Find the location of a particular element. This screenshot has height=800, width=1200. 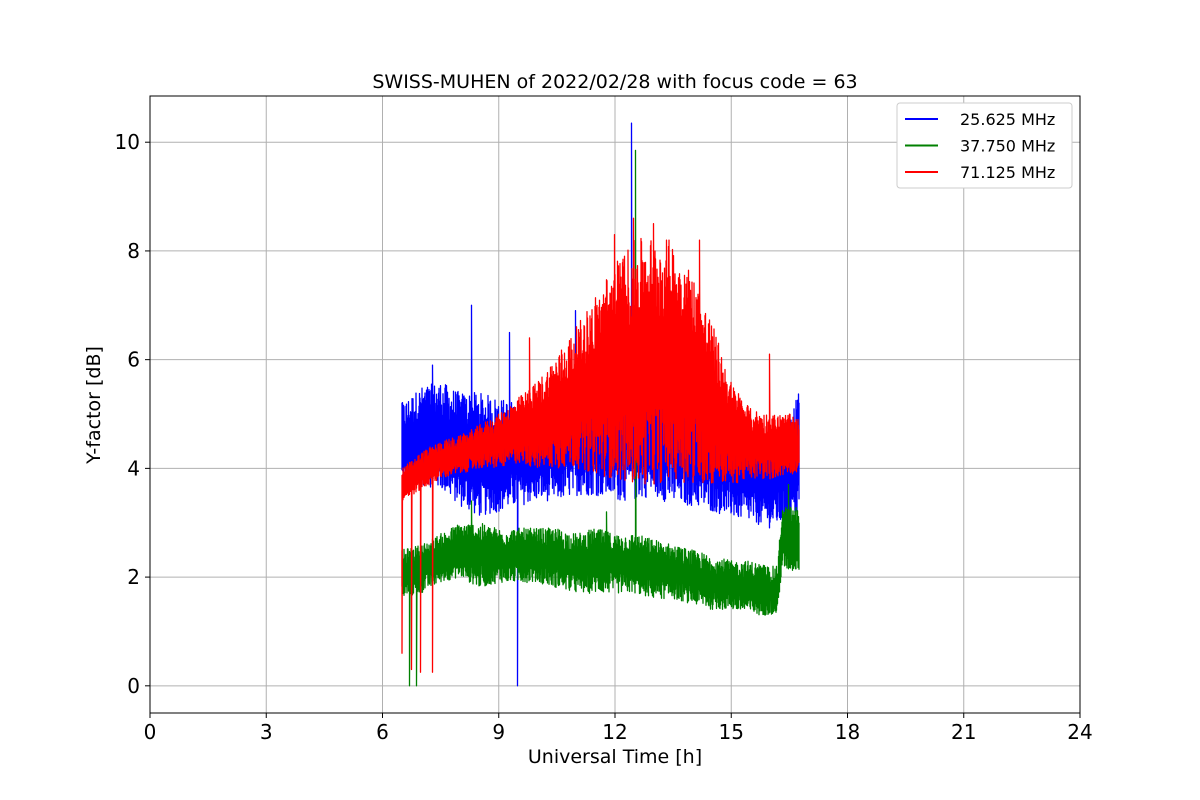

y-tick-label-3: 6 is located at coordinates (133, 360).